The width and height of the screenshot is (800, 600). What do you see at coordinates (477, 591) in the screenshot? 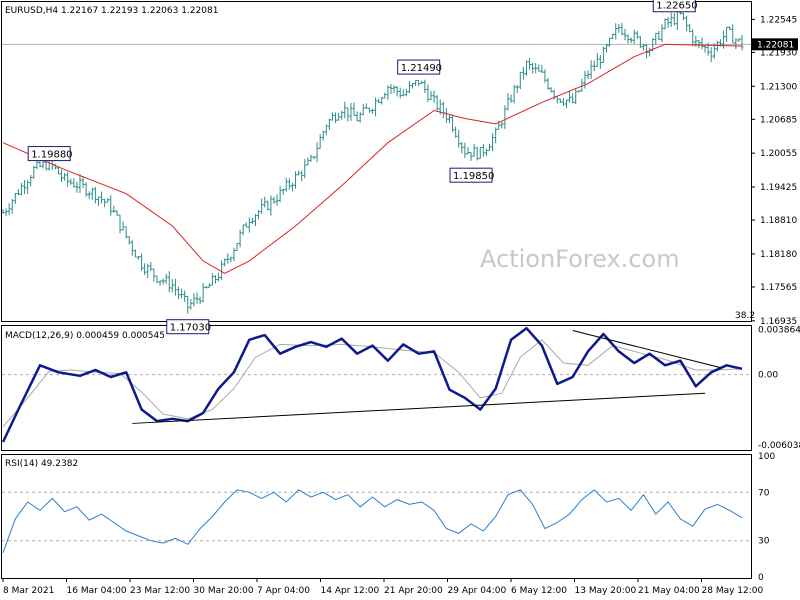
I see `x-tick-label: 29 Apr 04:00` at bounding box center [477, 591].